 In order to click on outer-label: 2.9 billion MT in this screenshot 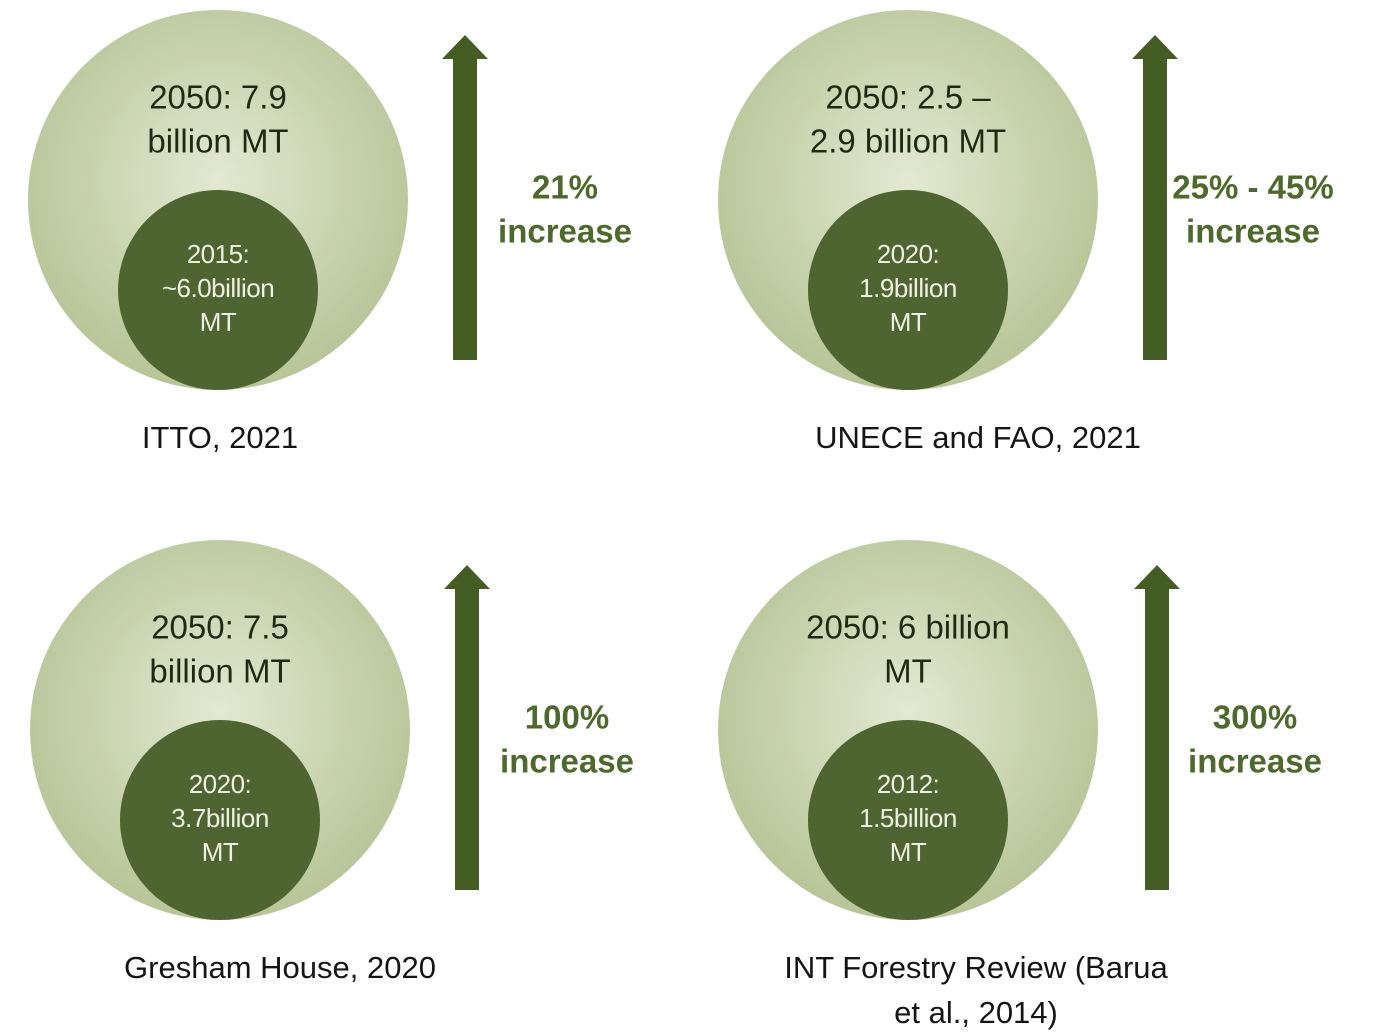, I will do `click(908, 141)`.